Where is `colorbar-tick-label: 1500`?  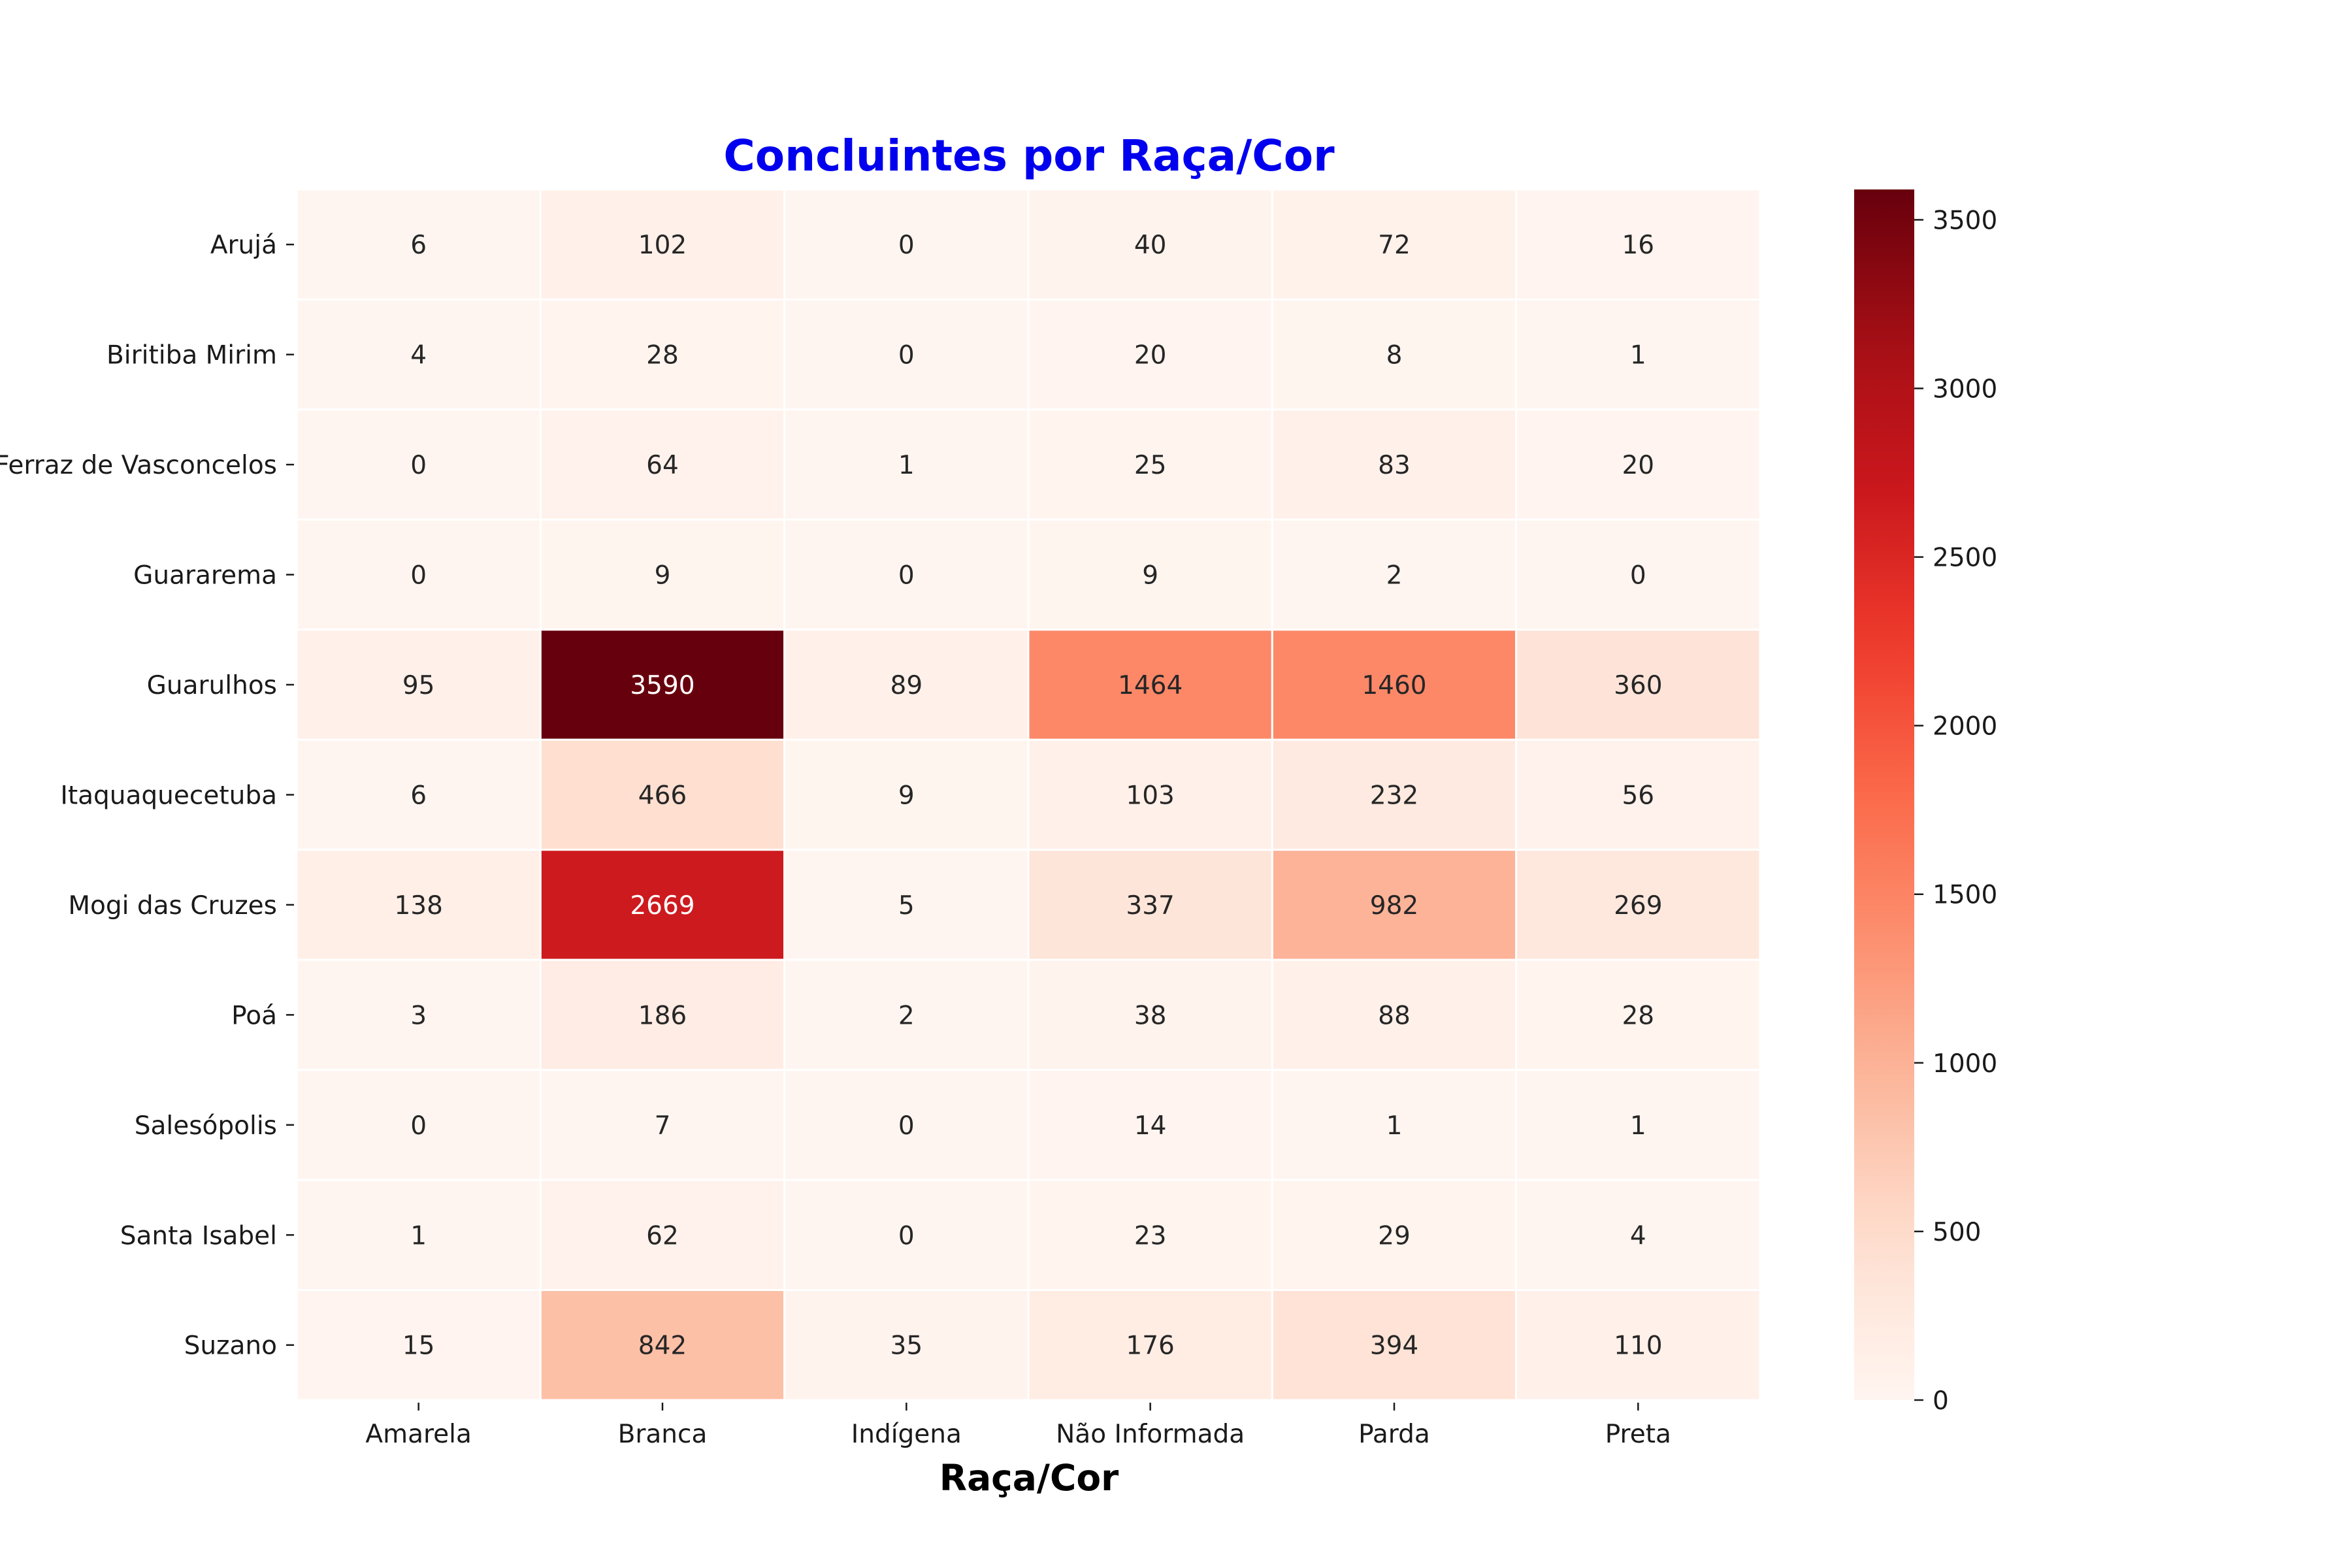 colorbar-tick-label: 1500 is located at coordinates (1965, 895).